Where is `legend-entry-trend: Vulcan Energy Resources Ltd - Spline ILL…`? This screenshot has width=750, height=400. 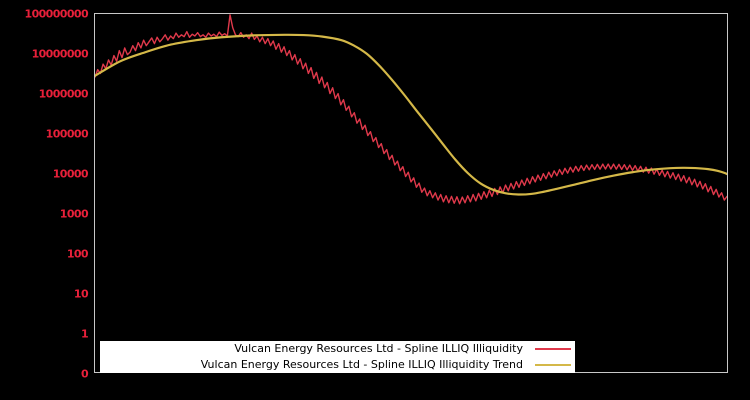 legend-entry-trend: Vulcan Energy Resources Ltd - Spline ILL… is located at coordinates (337, 365).